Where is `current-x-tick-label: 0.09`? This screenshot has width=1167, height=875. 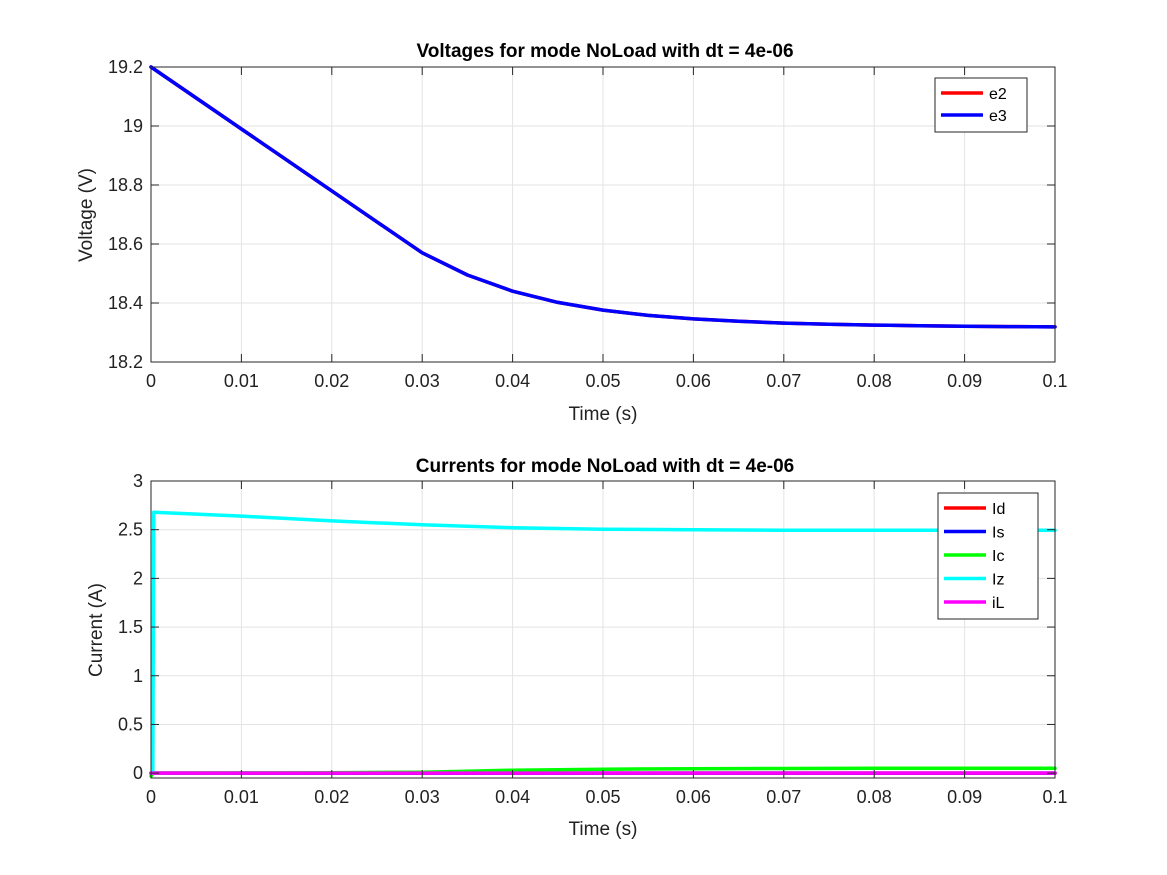
current-x-tick-label: 0.09 is located at coordinates (964, 797).